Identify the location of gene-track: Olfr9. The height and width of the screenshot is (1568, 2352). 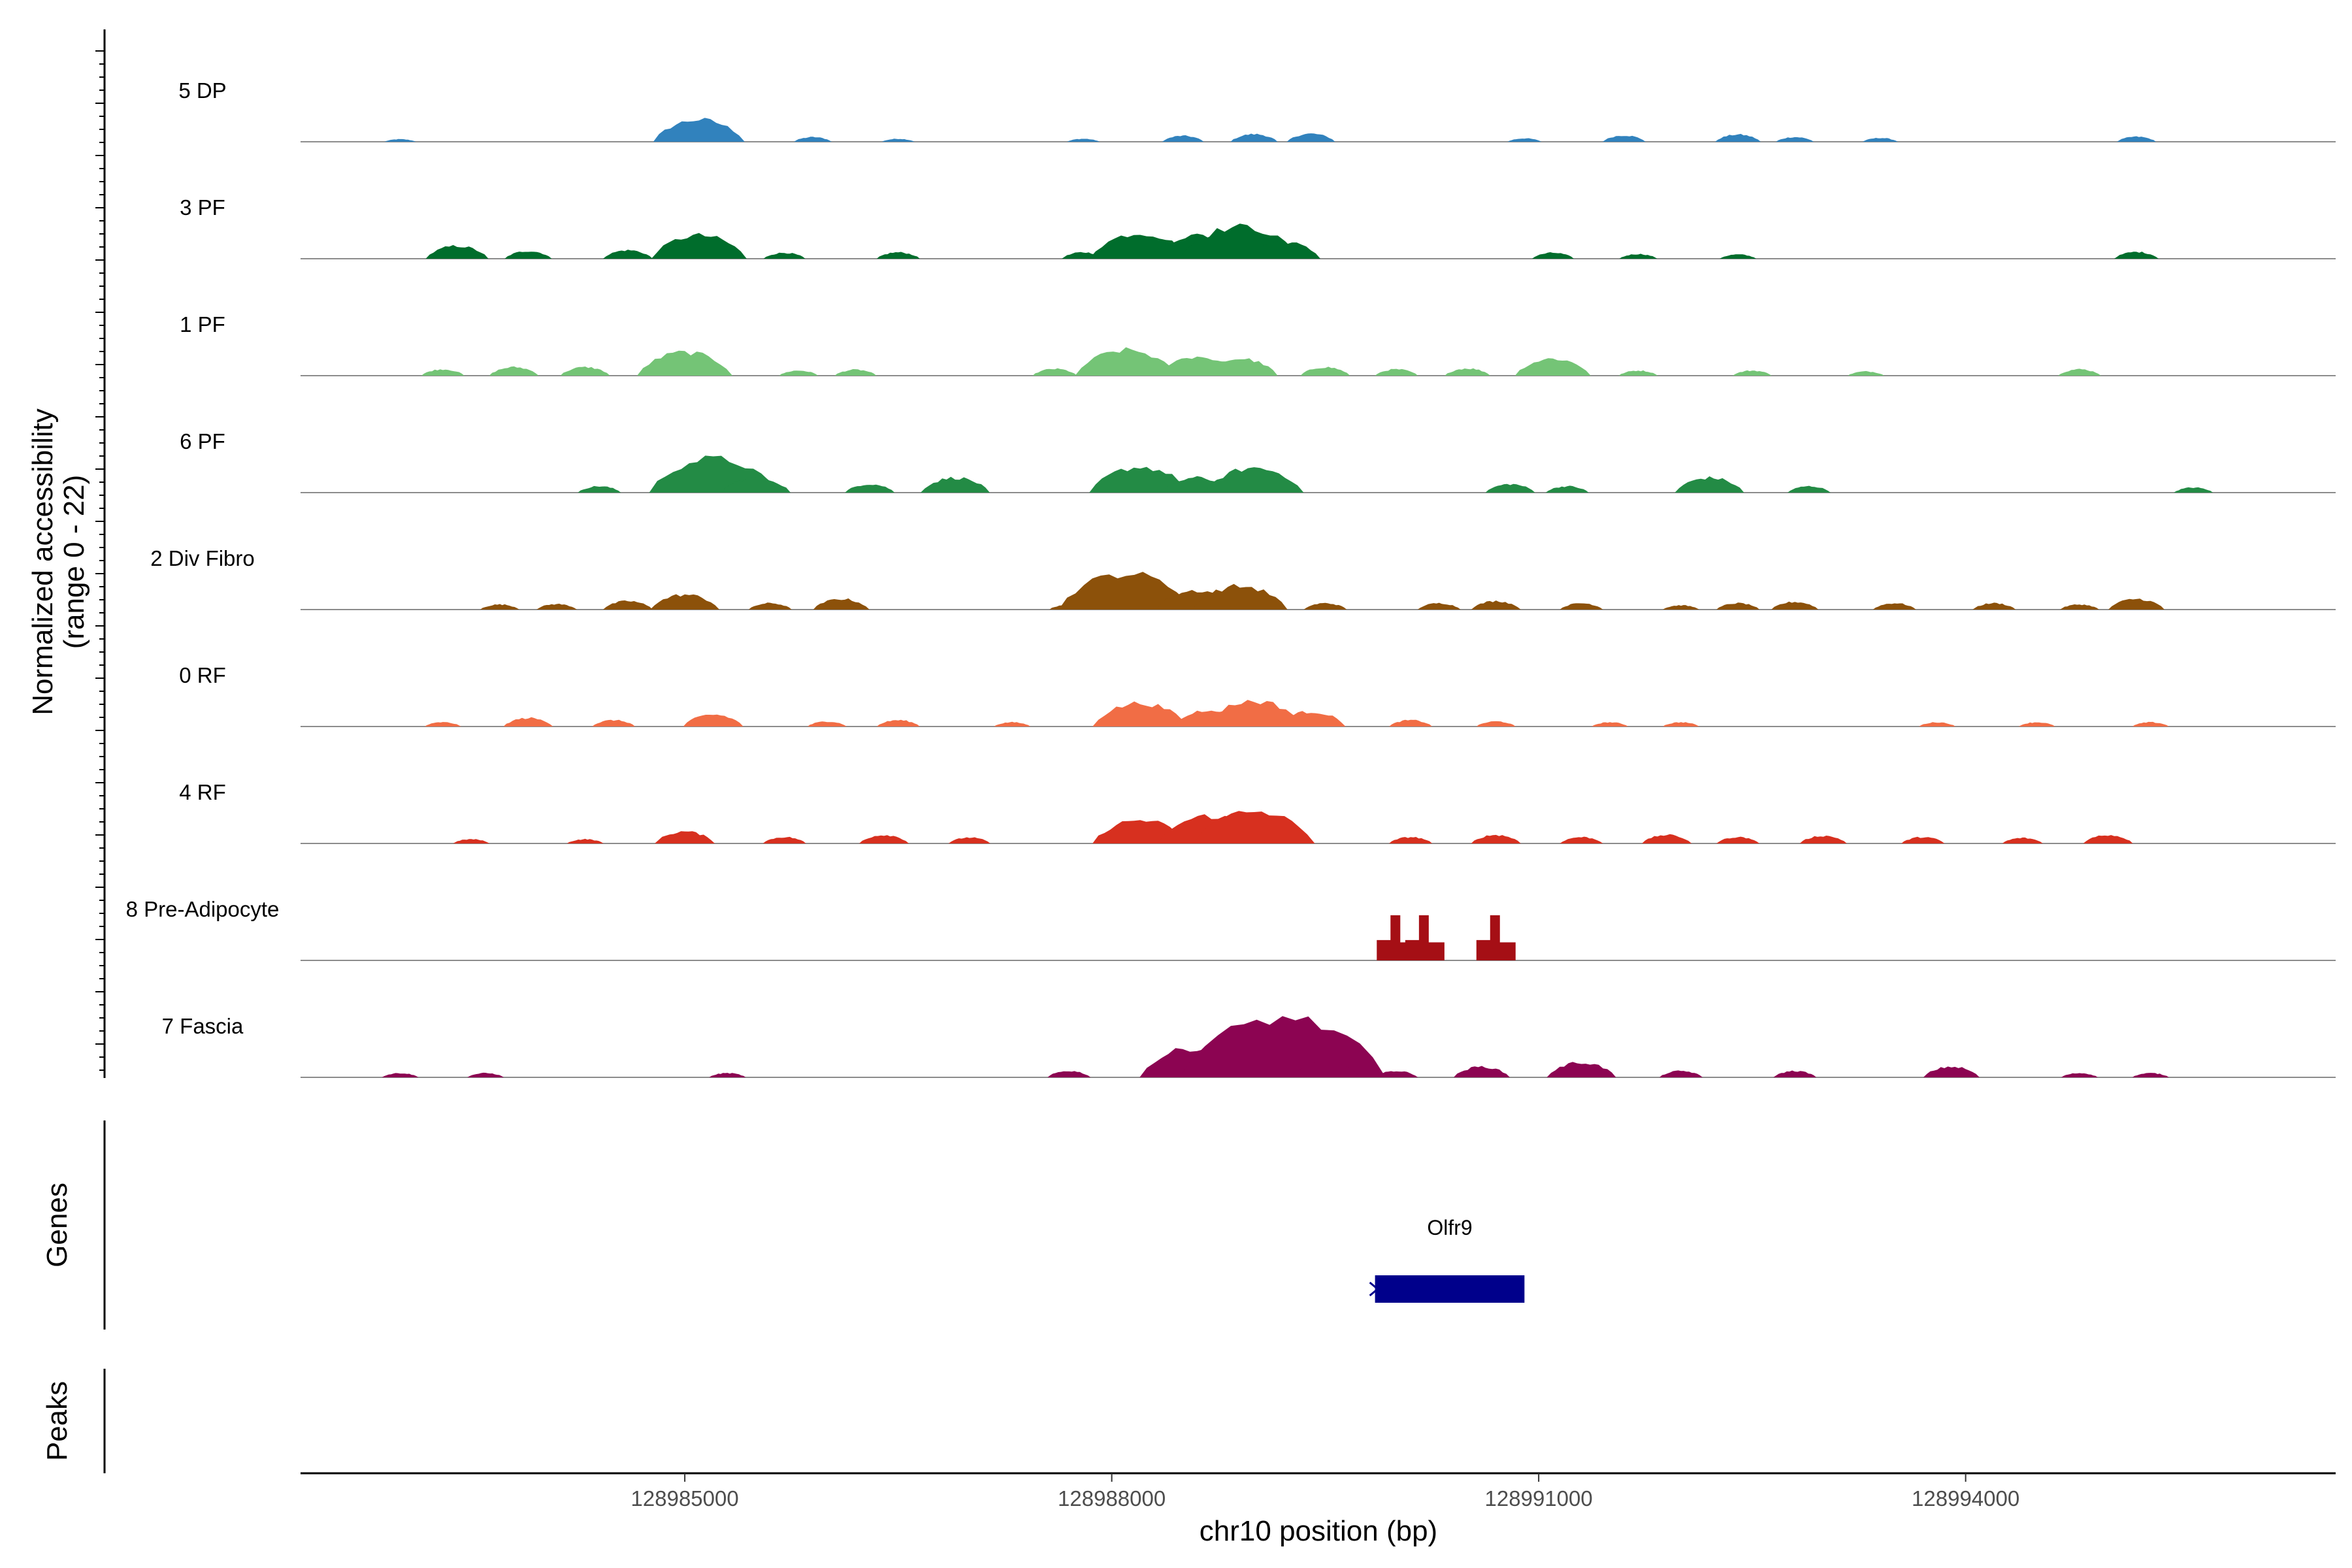
(1447, 1259).